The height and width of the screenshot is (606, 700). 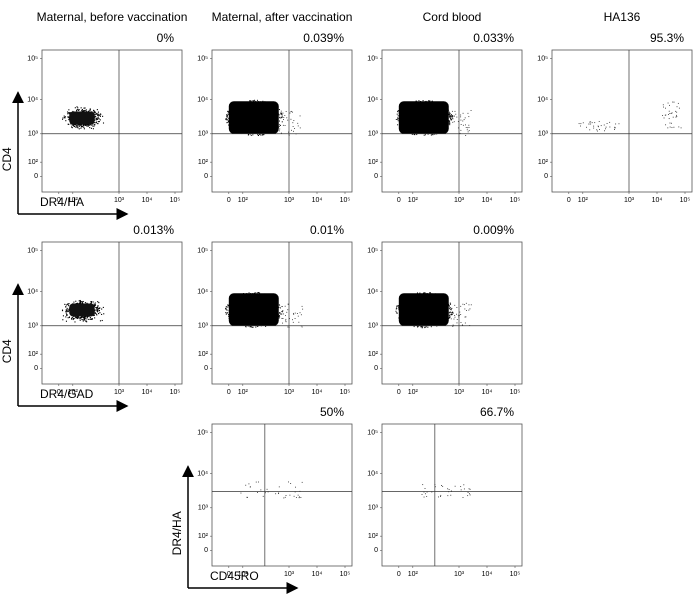 I want to click on y-tick-label: 10², so click(x=373, y=354).